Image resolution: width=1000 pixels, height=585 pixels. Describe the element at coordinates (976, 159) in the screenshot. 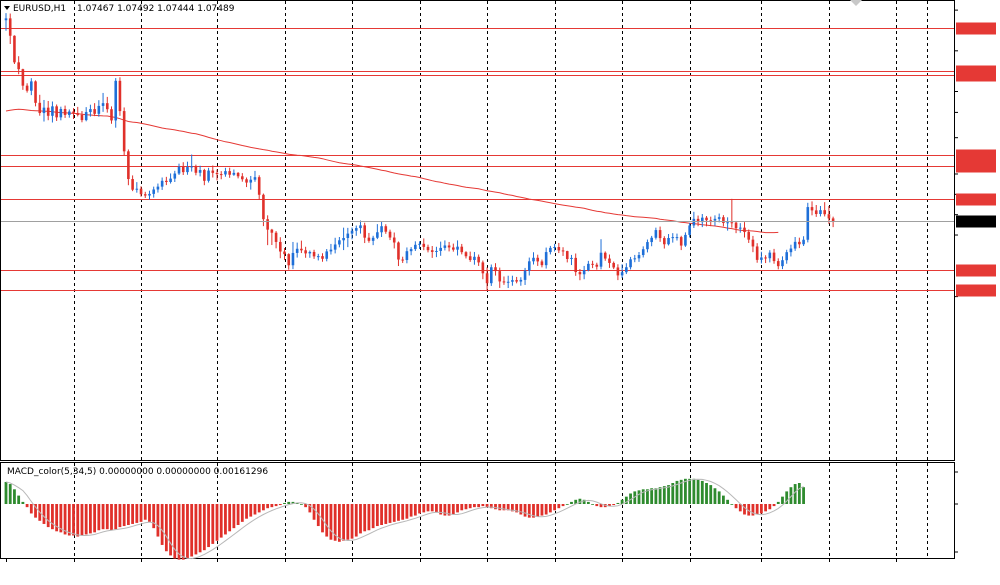

I see `level-price-labels` at that location.